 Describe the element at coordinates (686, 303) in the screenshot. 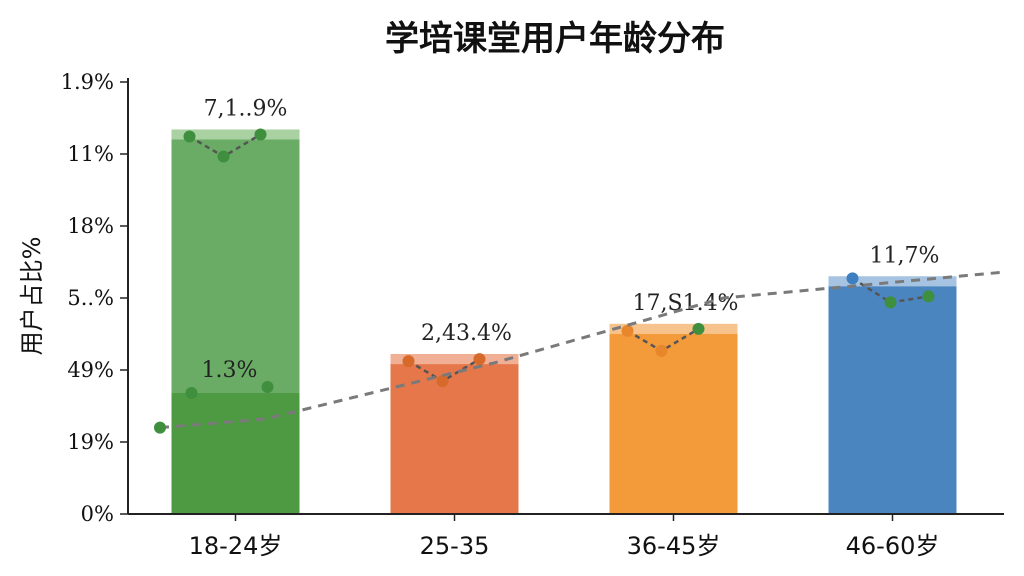

I see `data-label: 17,S1.4%` at that location.